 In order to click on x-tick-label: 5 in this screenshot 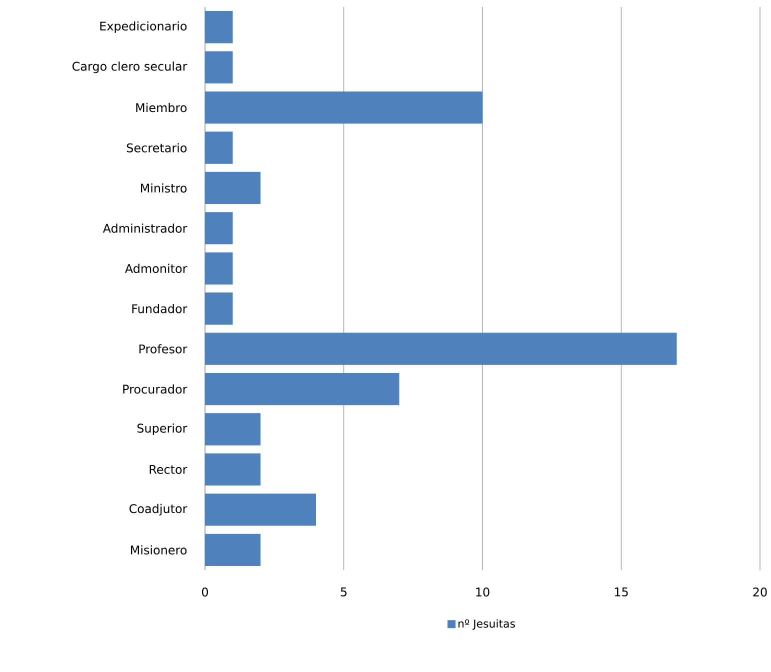, I will do `click(343, 592)`.